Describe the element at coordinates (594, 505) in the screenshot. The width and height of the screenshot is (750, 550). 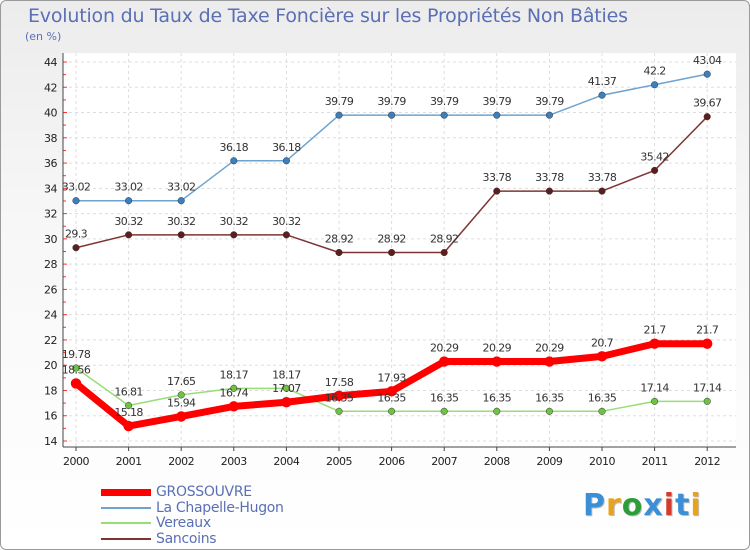
I see `logo-letter: P` at that location.